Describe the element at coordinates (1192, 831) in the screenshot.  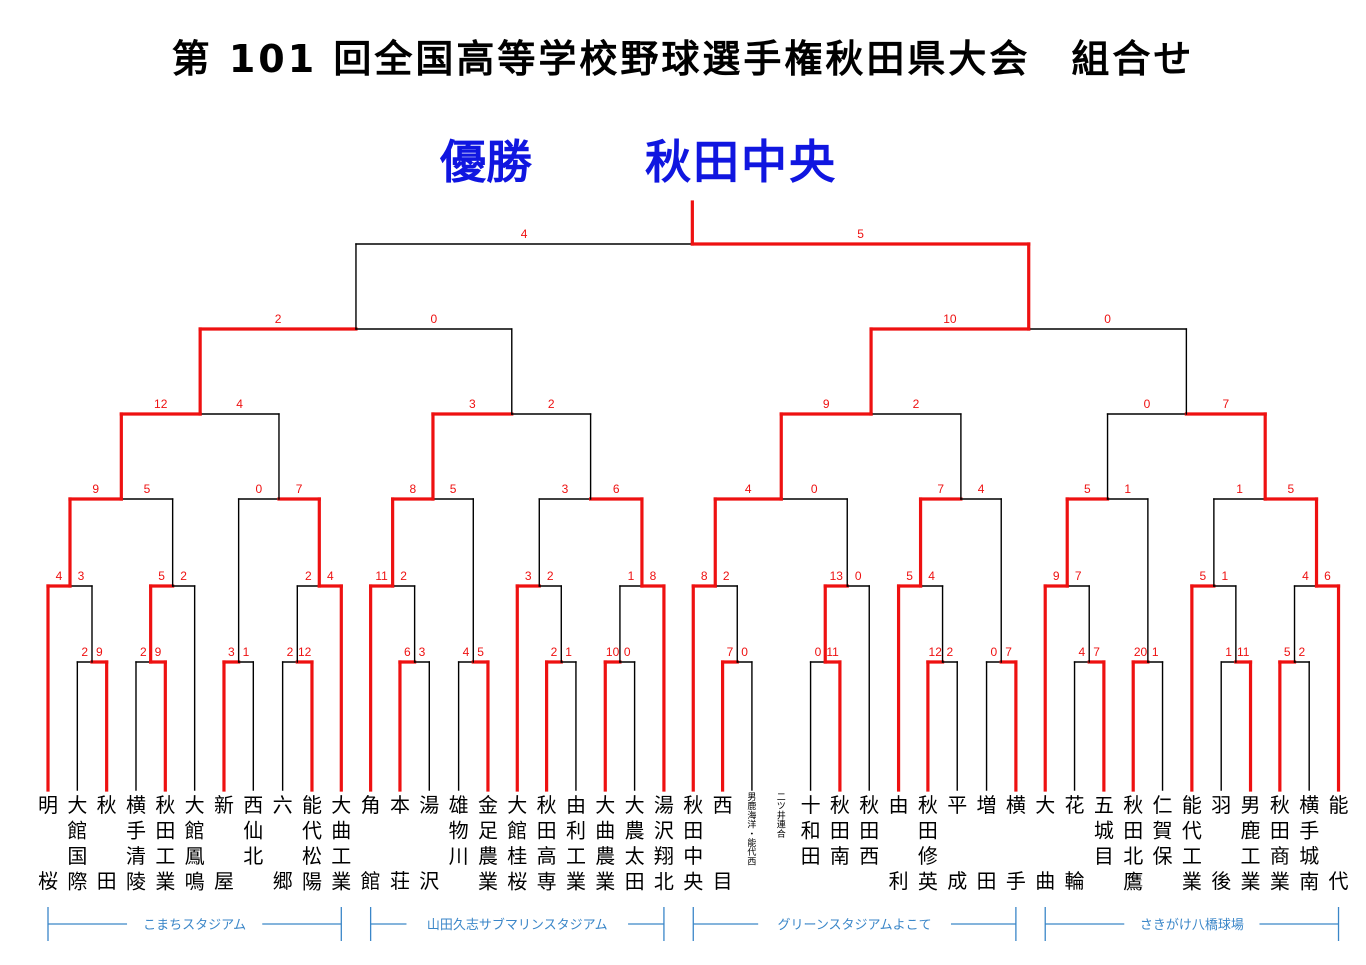
I see `team-name-char: 代` at that location.